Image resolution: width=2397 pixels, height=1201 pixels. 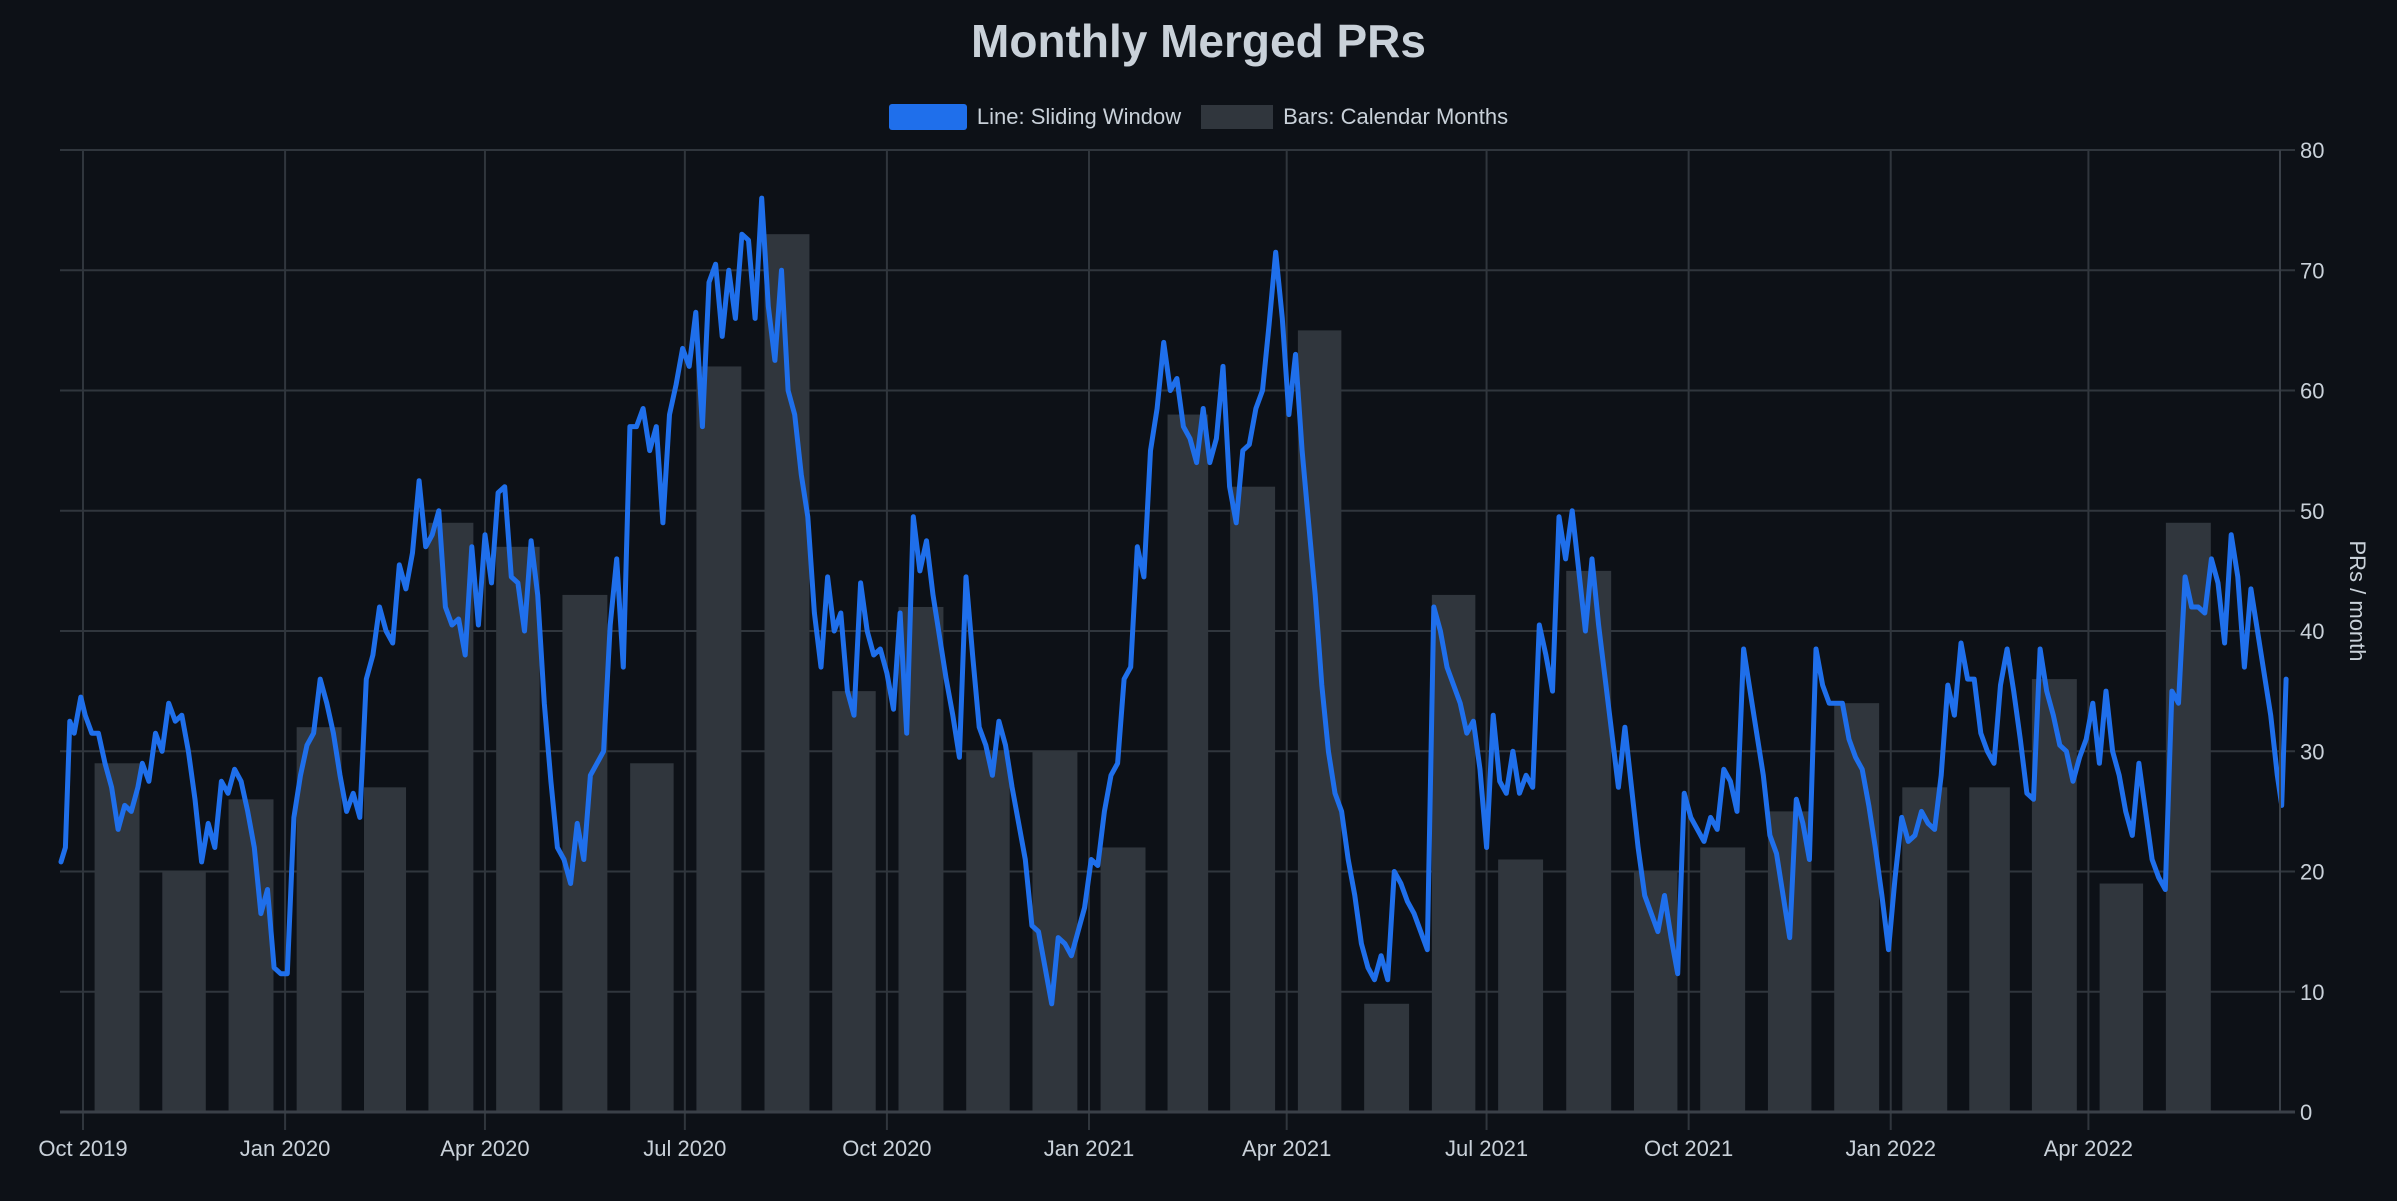 What do you see at coordinates (2312, 751) in the screenshot?
I see `y-tick-label: 30` at bounding box center [2312, 751].